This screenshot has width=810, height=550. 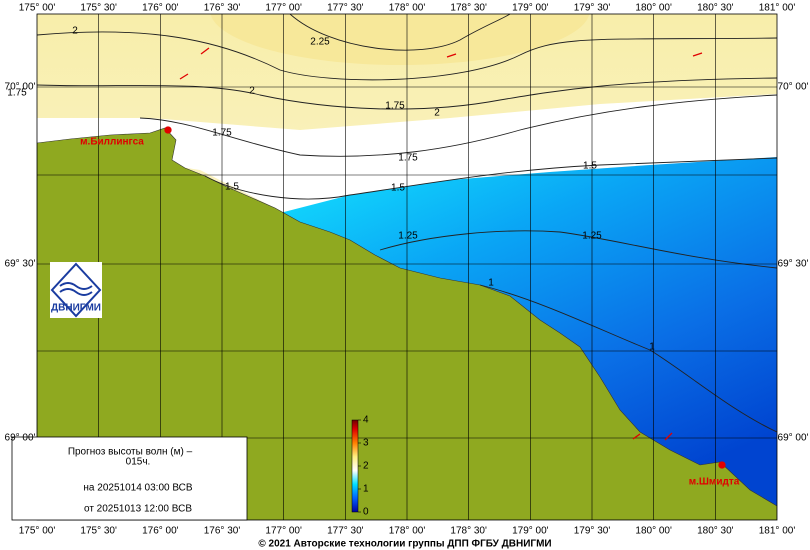 I want to click on colorbar-tick-label: 3, so click(x=366, y=443).